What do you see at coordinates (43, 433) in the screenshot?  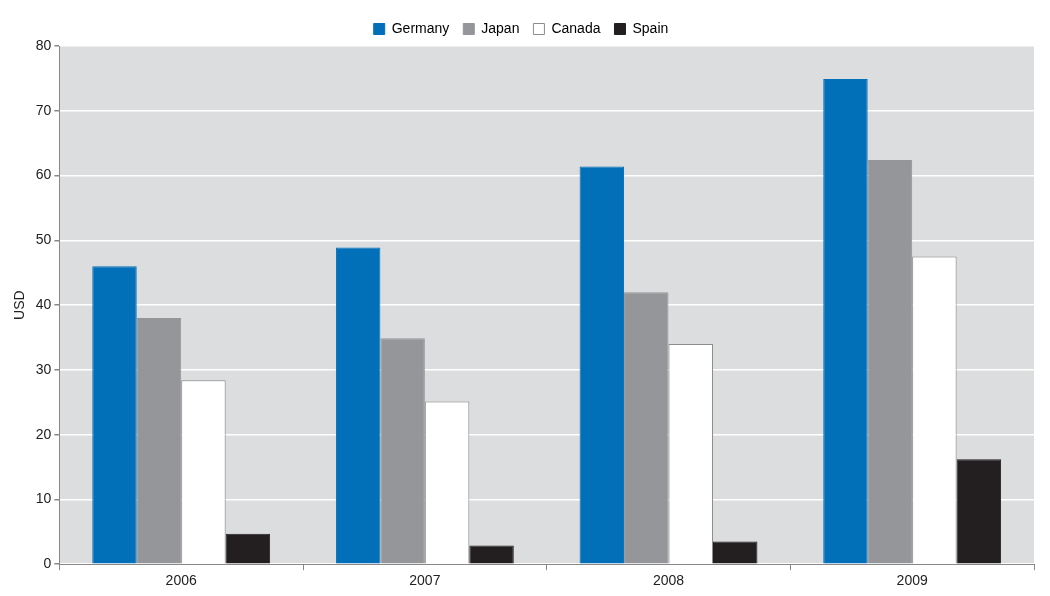 I see `y-tick-label: 20` at bounding box center [43, 433].